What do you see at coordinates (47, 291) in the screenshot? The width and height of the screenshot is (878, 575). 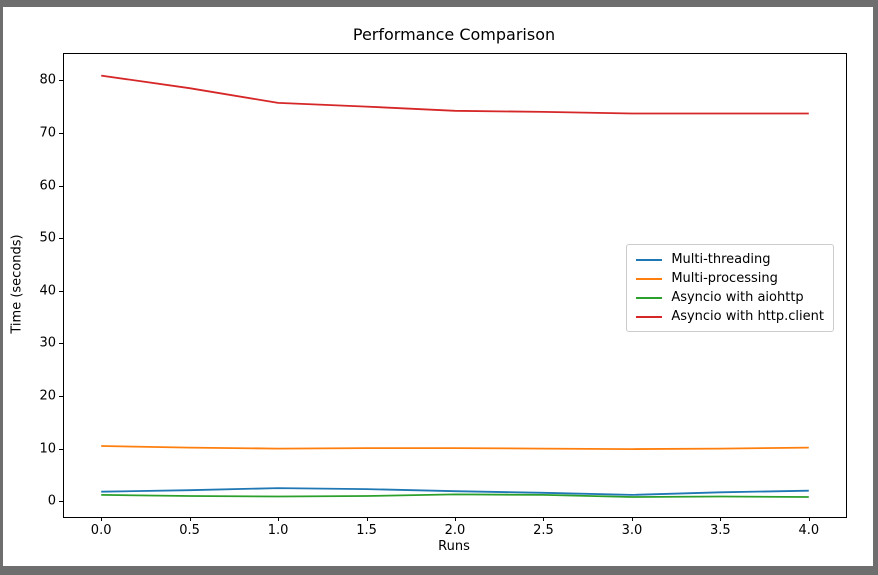 I see `y-tick-label: 40` at bounding box center [47, 291].